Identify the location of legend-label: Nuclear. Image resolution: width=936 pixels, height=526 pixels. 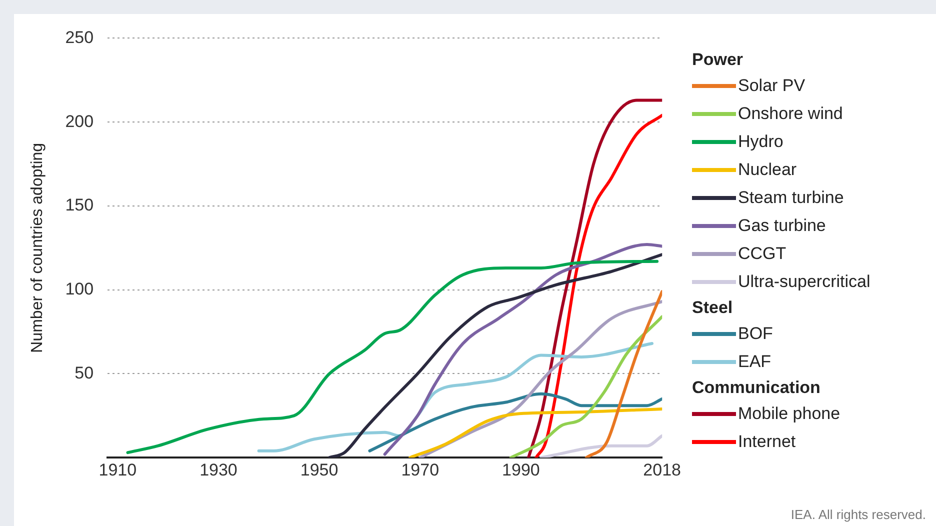
(767, 170).